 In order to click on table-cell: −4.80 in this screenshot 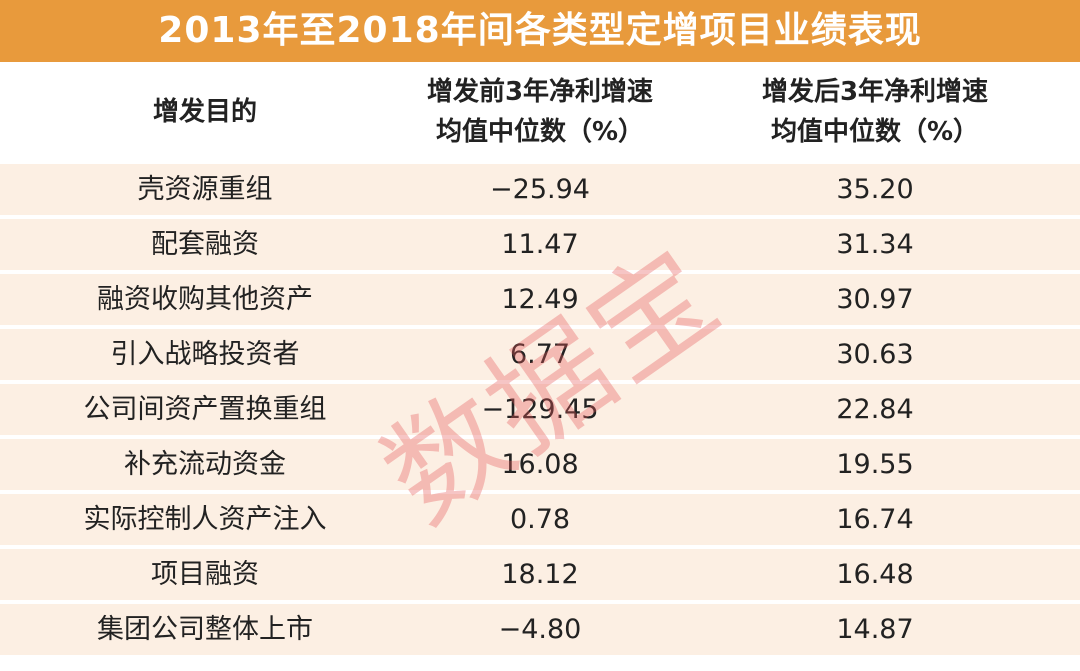, I will do `click(540, 629)`.